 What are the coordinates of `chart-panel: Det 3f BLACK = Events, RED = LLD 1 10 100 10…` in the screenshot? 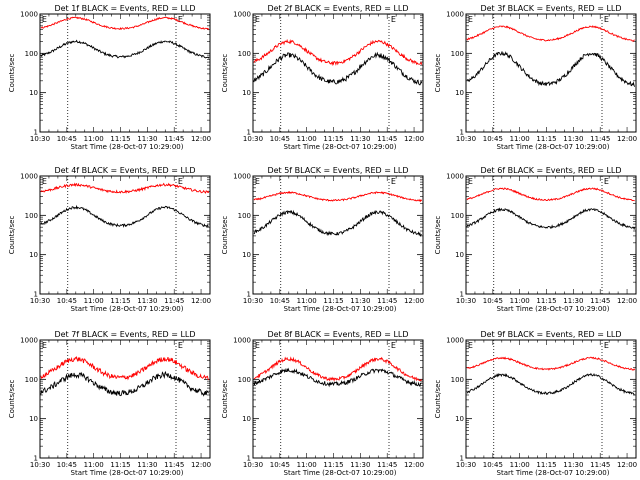 It's located at (535, 77).